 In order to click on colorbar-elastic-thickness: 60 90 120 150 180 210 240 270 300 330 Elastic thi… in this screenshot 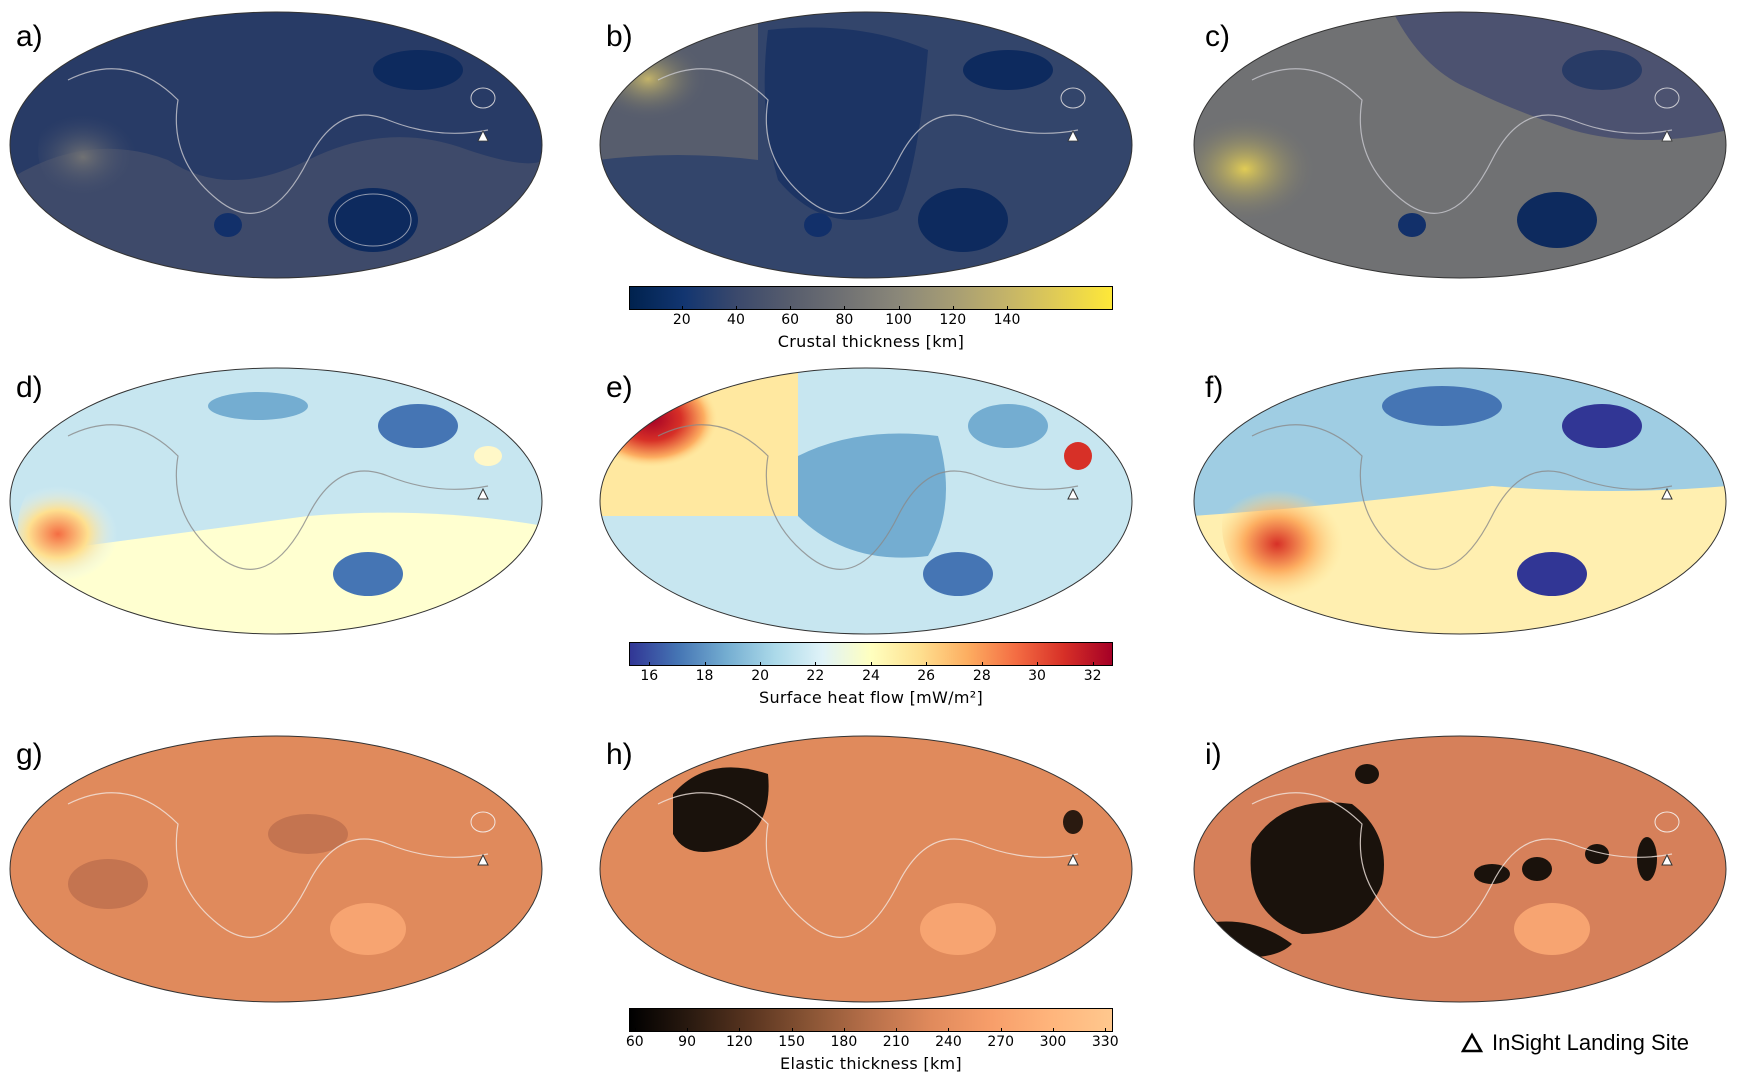, I will do `click(872, 1040)`.